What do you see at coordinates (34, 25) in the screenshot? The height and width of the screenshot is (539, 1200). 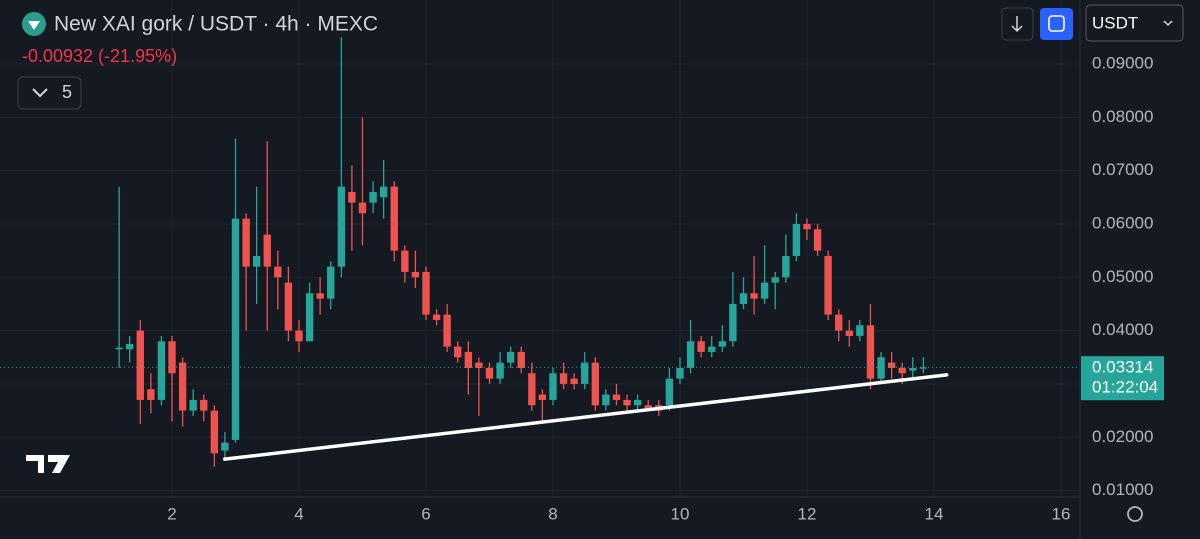 I see `exchange-icon-mark` at bounding box center [34, 25].